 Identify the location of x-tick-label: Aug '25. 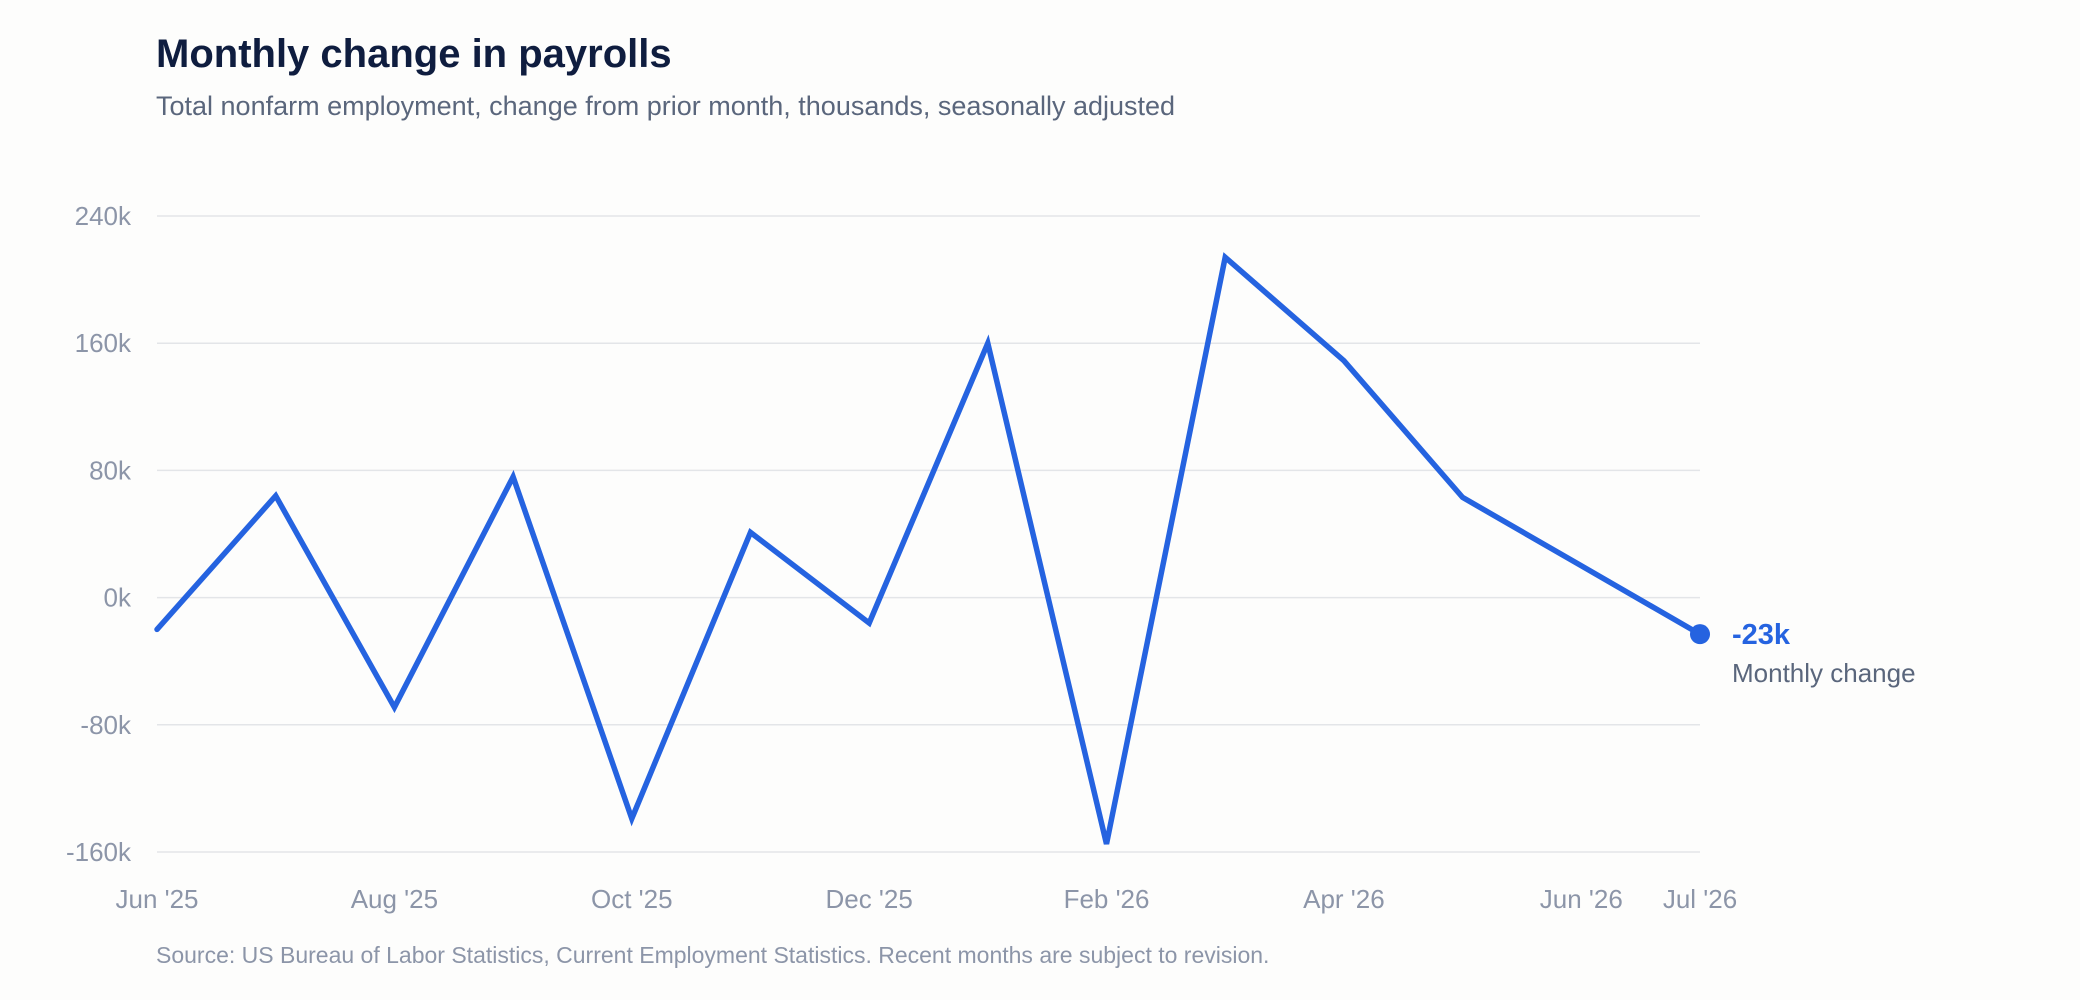
(394, 899).